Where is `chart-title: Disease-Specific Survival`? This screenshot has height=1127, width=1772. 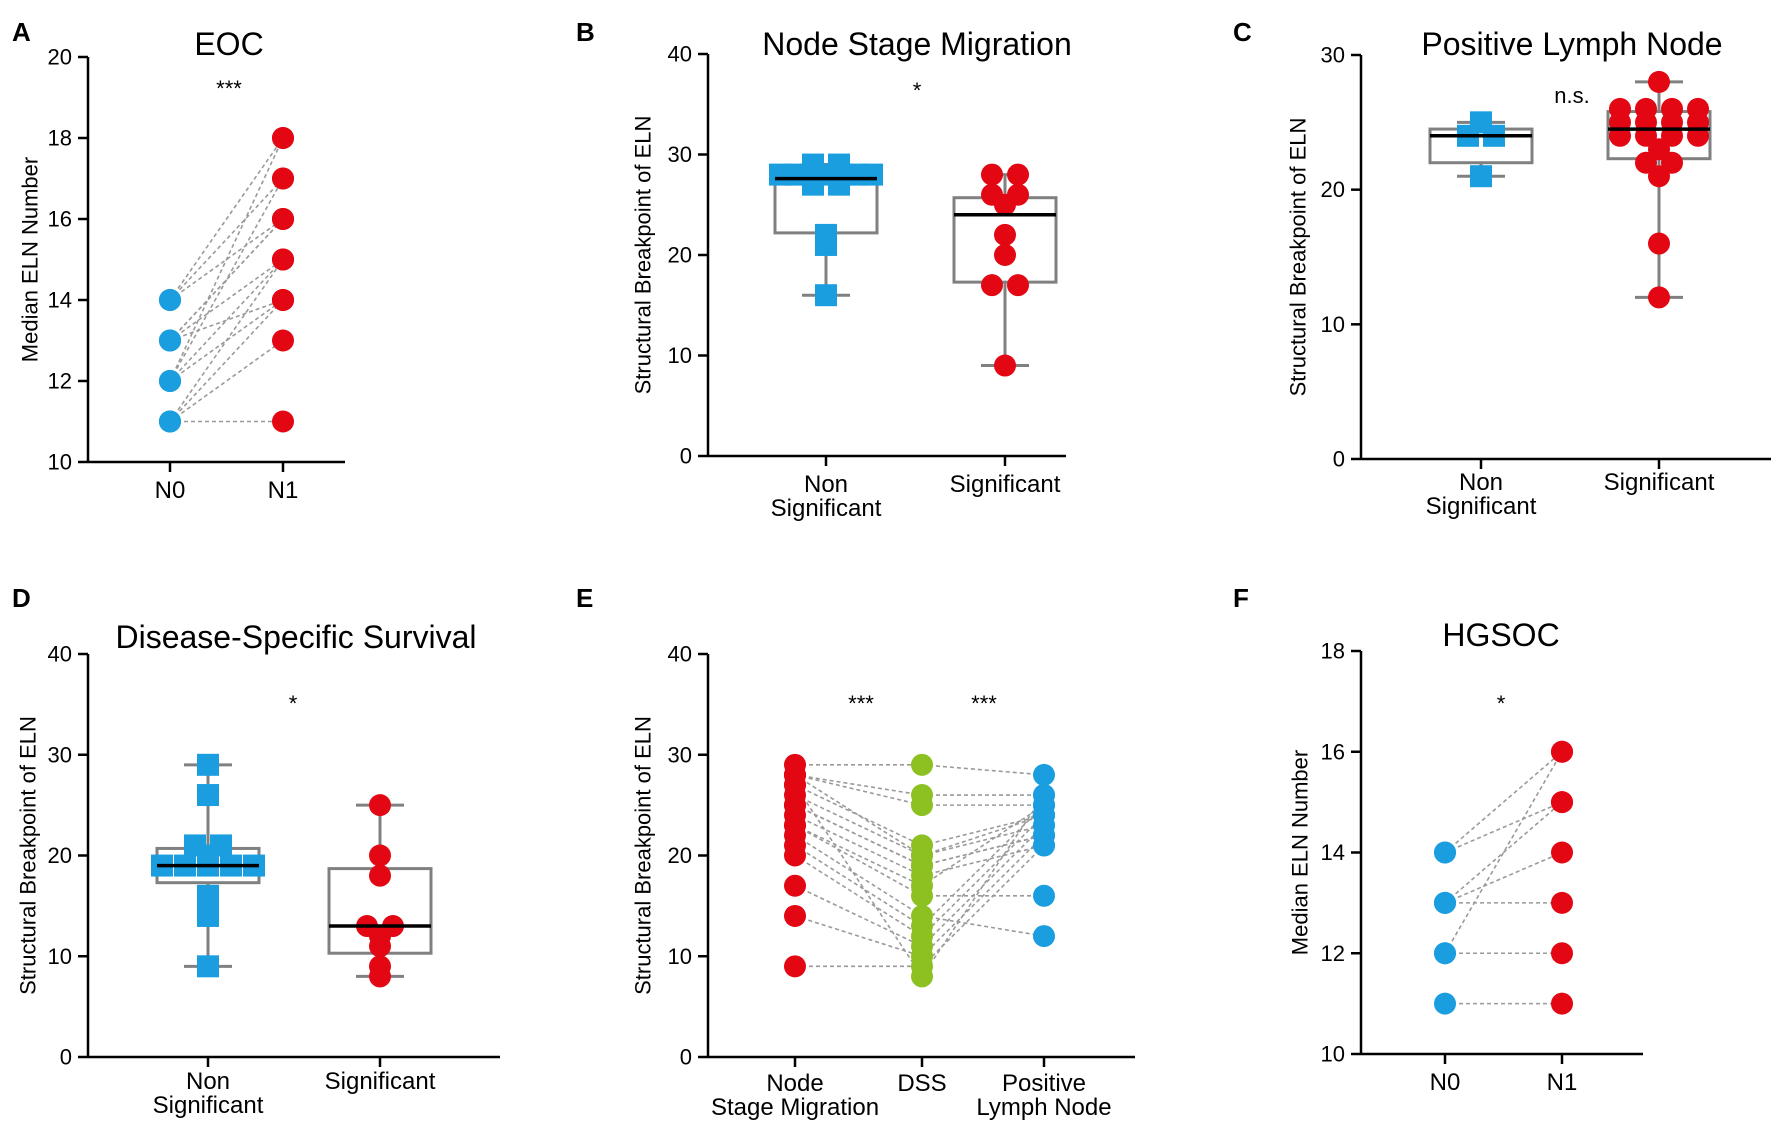 chart-title: Disease-Specific Survival is located at coordinates (295, 637).